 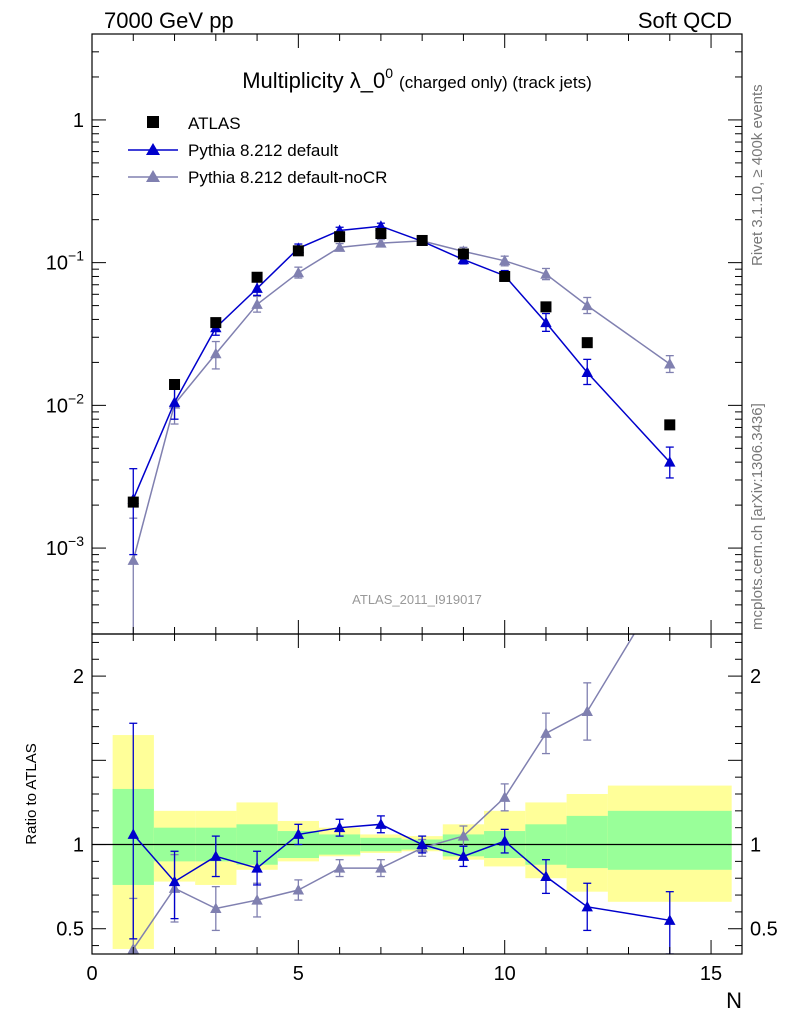 I want to click on rivet-label: Rivet 3.1.10, ≥ 400k events, so click(x=757, y=175).